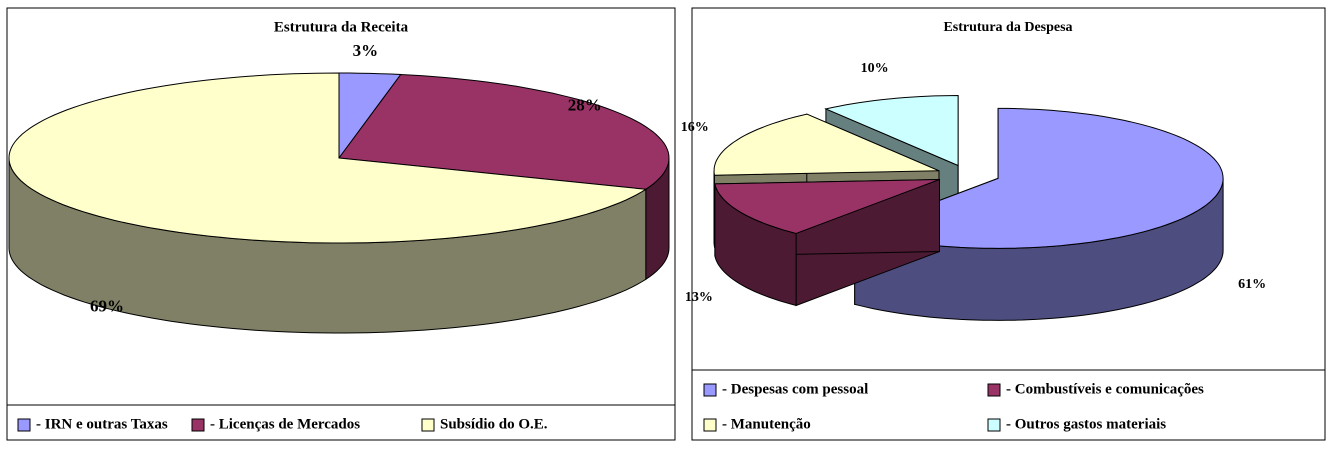 The image size is (1330, 449). I want to click on data-label: 16%, so click(695, 127).